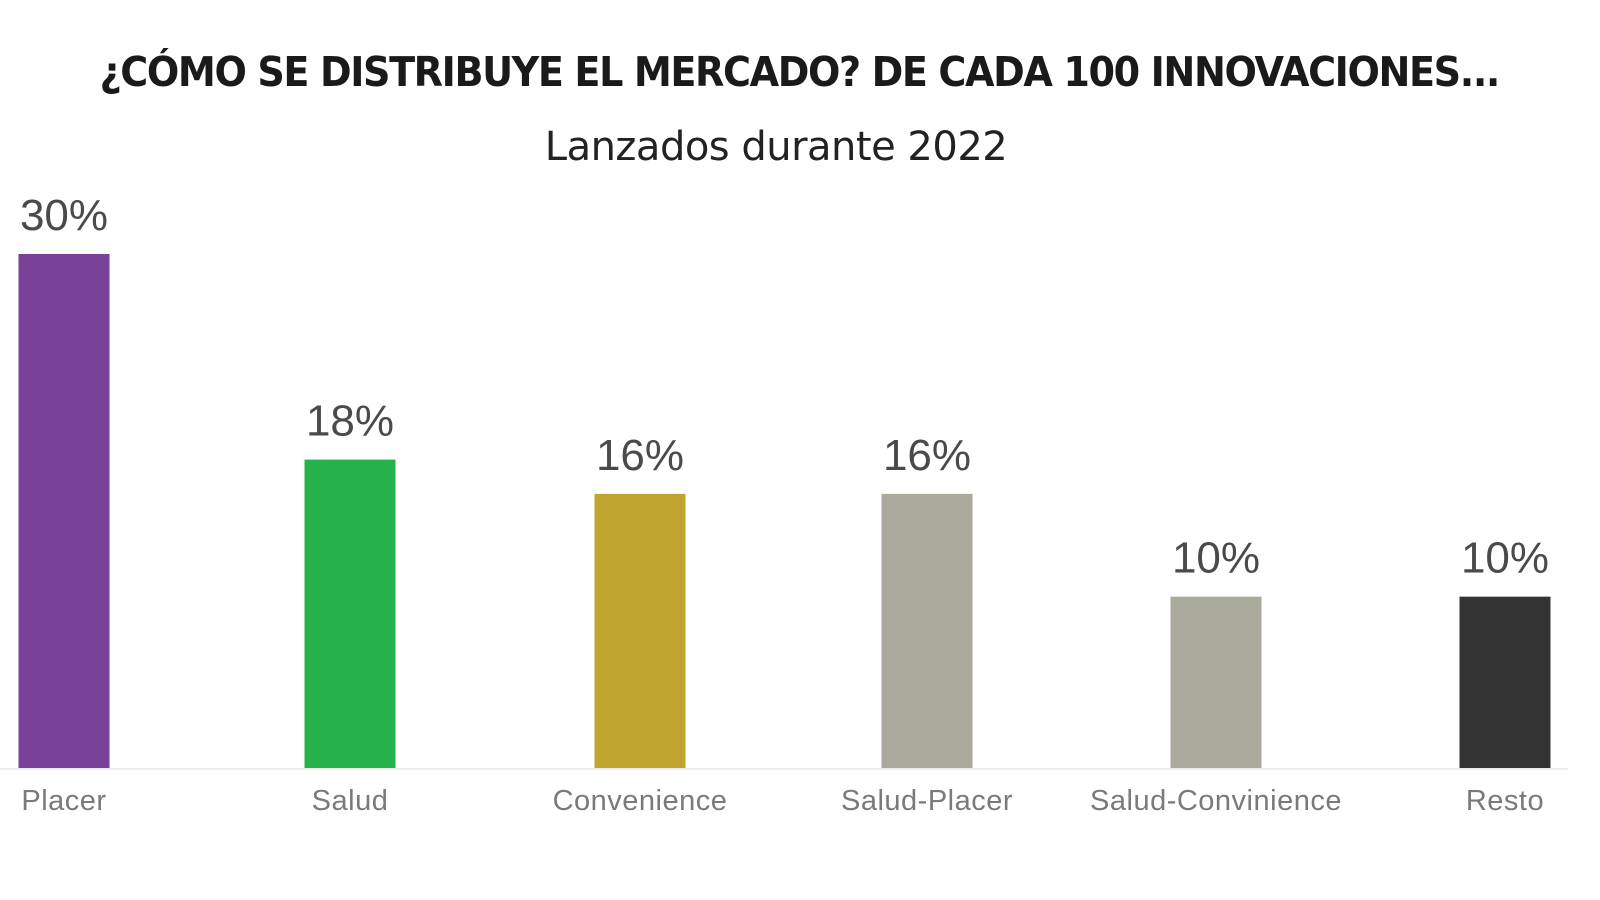 The height and width of the screenshot is (900, 1600). What do you see at coordinates (776, 147) in the screenshot?
I see `chart-subtitle: Lanzados durante 2022` at bounding box center [776, 147].